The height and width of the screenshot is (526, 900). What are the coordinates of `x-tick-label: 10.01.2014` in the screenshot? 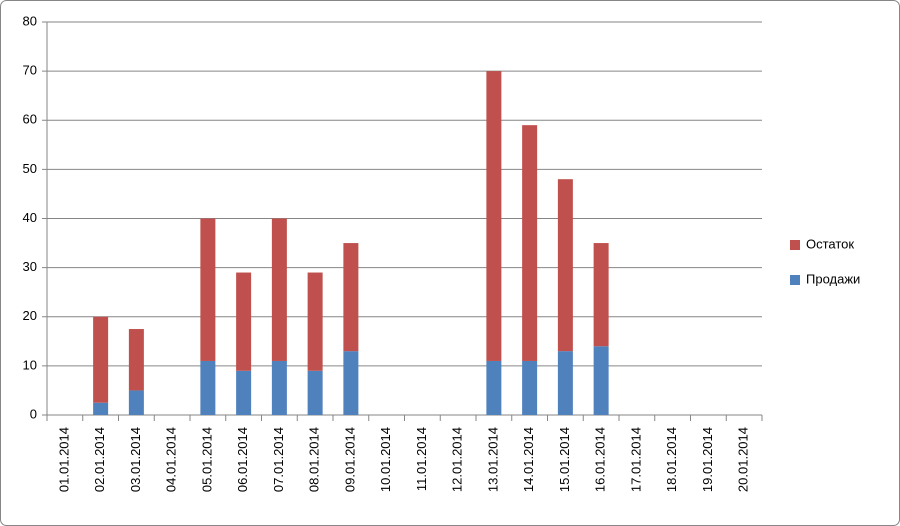 It's located at (385, 459).